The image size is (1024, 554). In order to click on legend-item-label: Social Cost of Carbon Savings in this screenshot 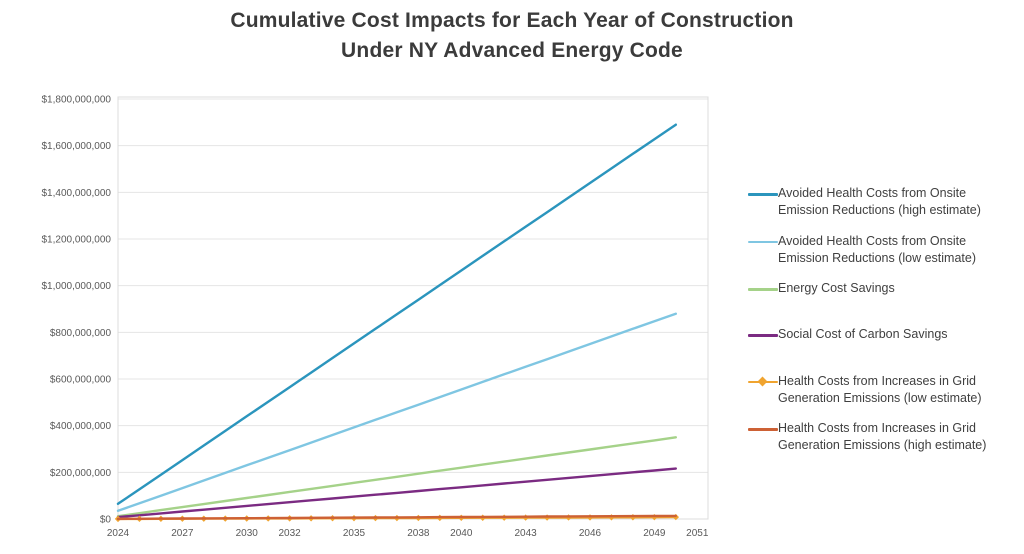, I will do `click(863, 334)`.